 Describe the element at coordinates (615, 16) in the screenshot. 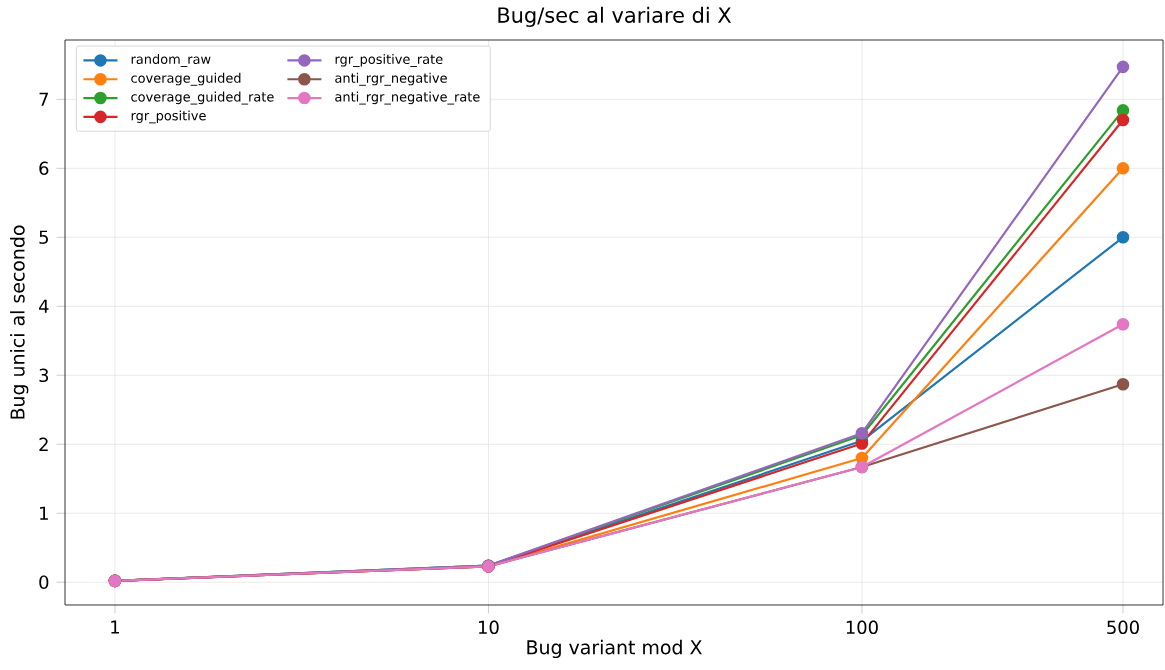

I see `chart-title: Bug/sec al variare di X` at that location.